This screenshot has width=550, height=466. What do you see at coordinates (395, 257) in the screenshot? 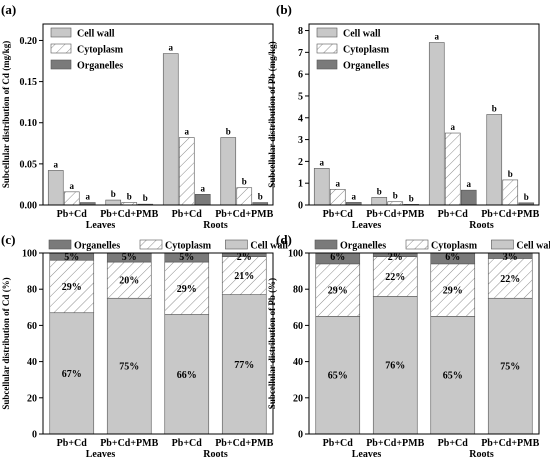
I see `percent-label-organelles: 2%` at bounding box center [395, 257].